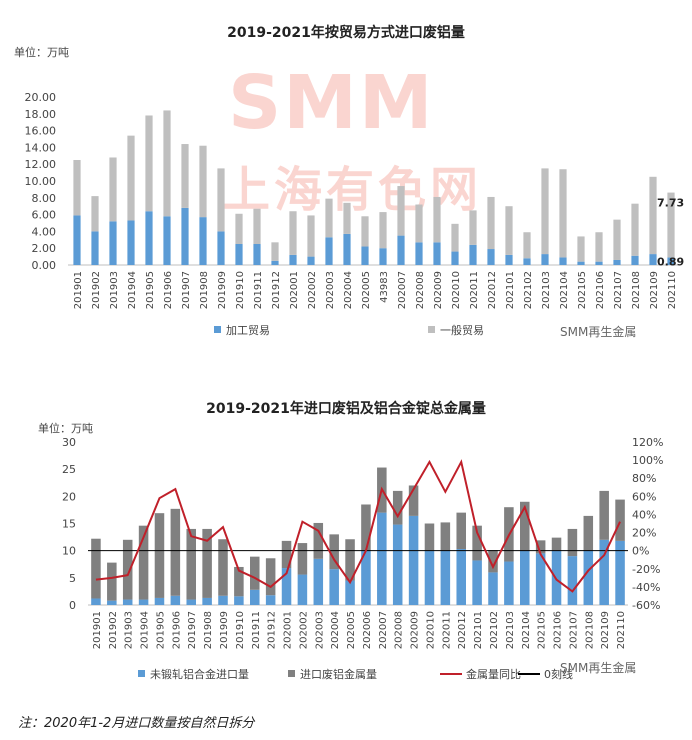 The image size is (692, 740). I want to click on chart2-xtick: 202002, so click(303, 630).